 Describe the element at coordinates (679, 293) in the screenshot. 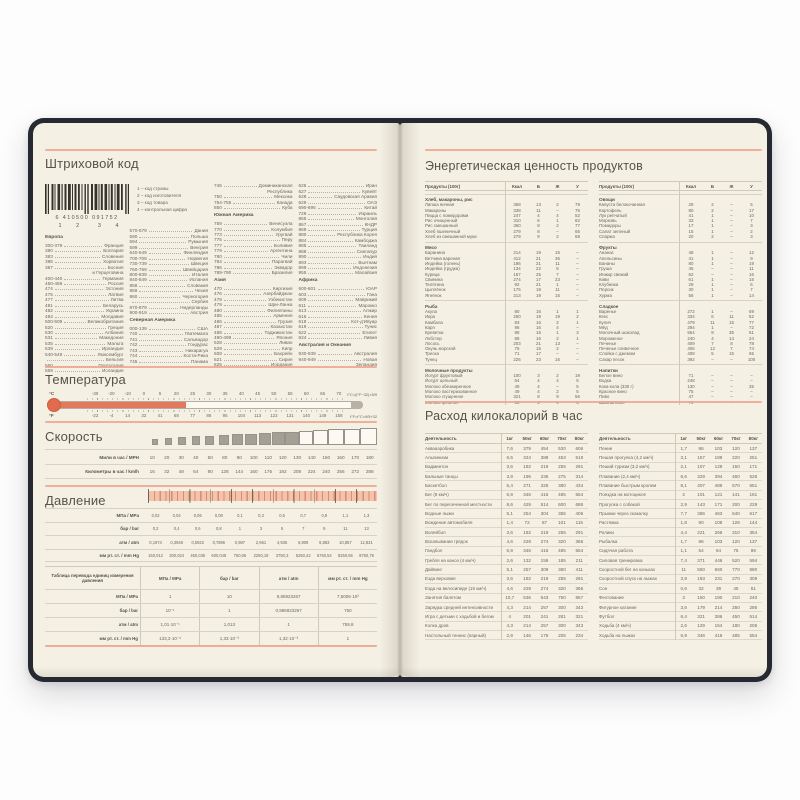

I see `column-separator` at that location.